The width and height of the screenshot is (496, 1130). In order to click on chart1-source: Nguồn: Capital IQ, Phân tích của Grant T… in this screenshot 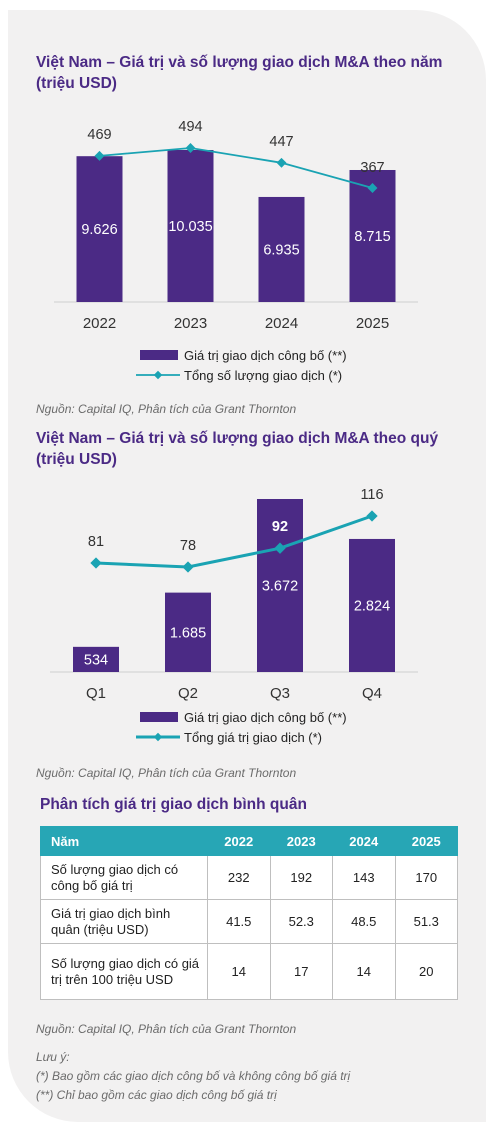, I will do `click(166, 409)`.